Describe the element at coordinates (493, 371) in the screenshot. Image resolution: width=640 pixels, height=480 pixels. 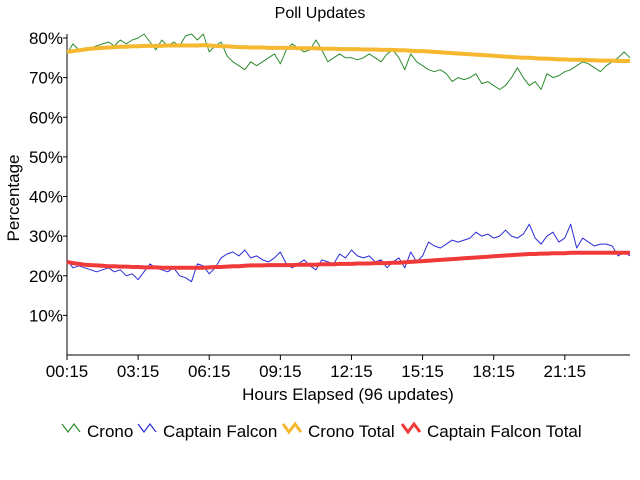
I see `x-tick-label: 18:15` at that location.